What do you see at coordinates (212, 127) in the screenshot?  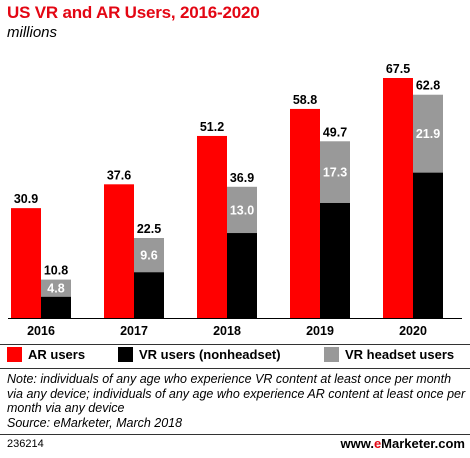 I see `label-ar-2018: 51.2` at bounding box center [212, 127].